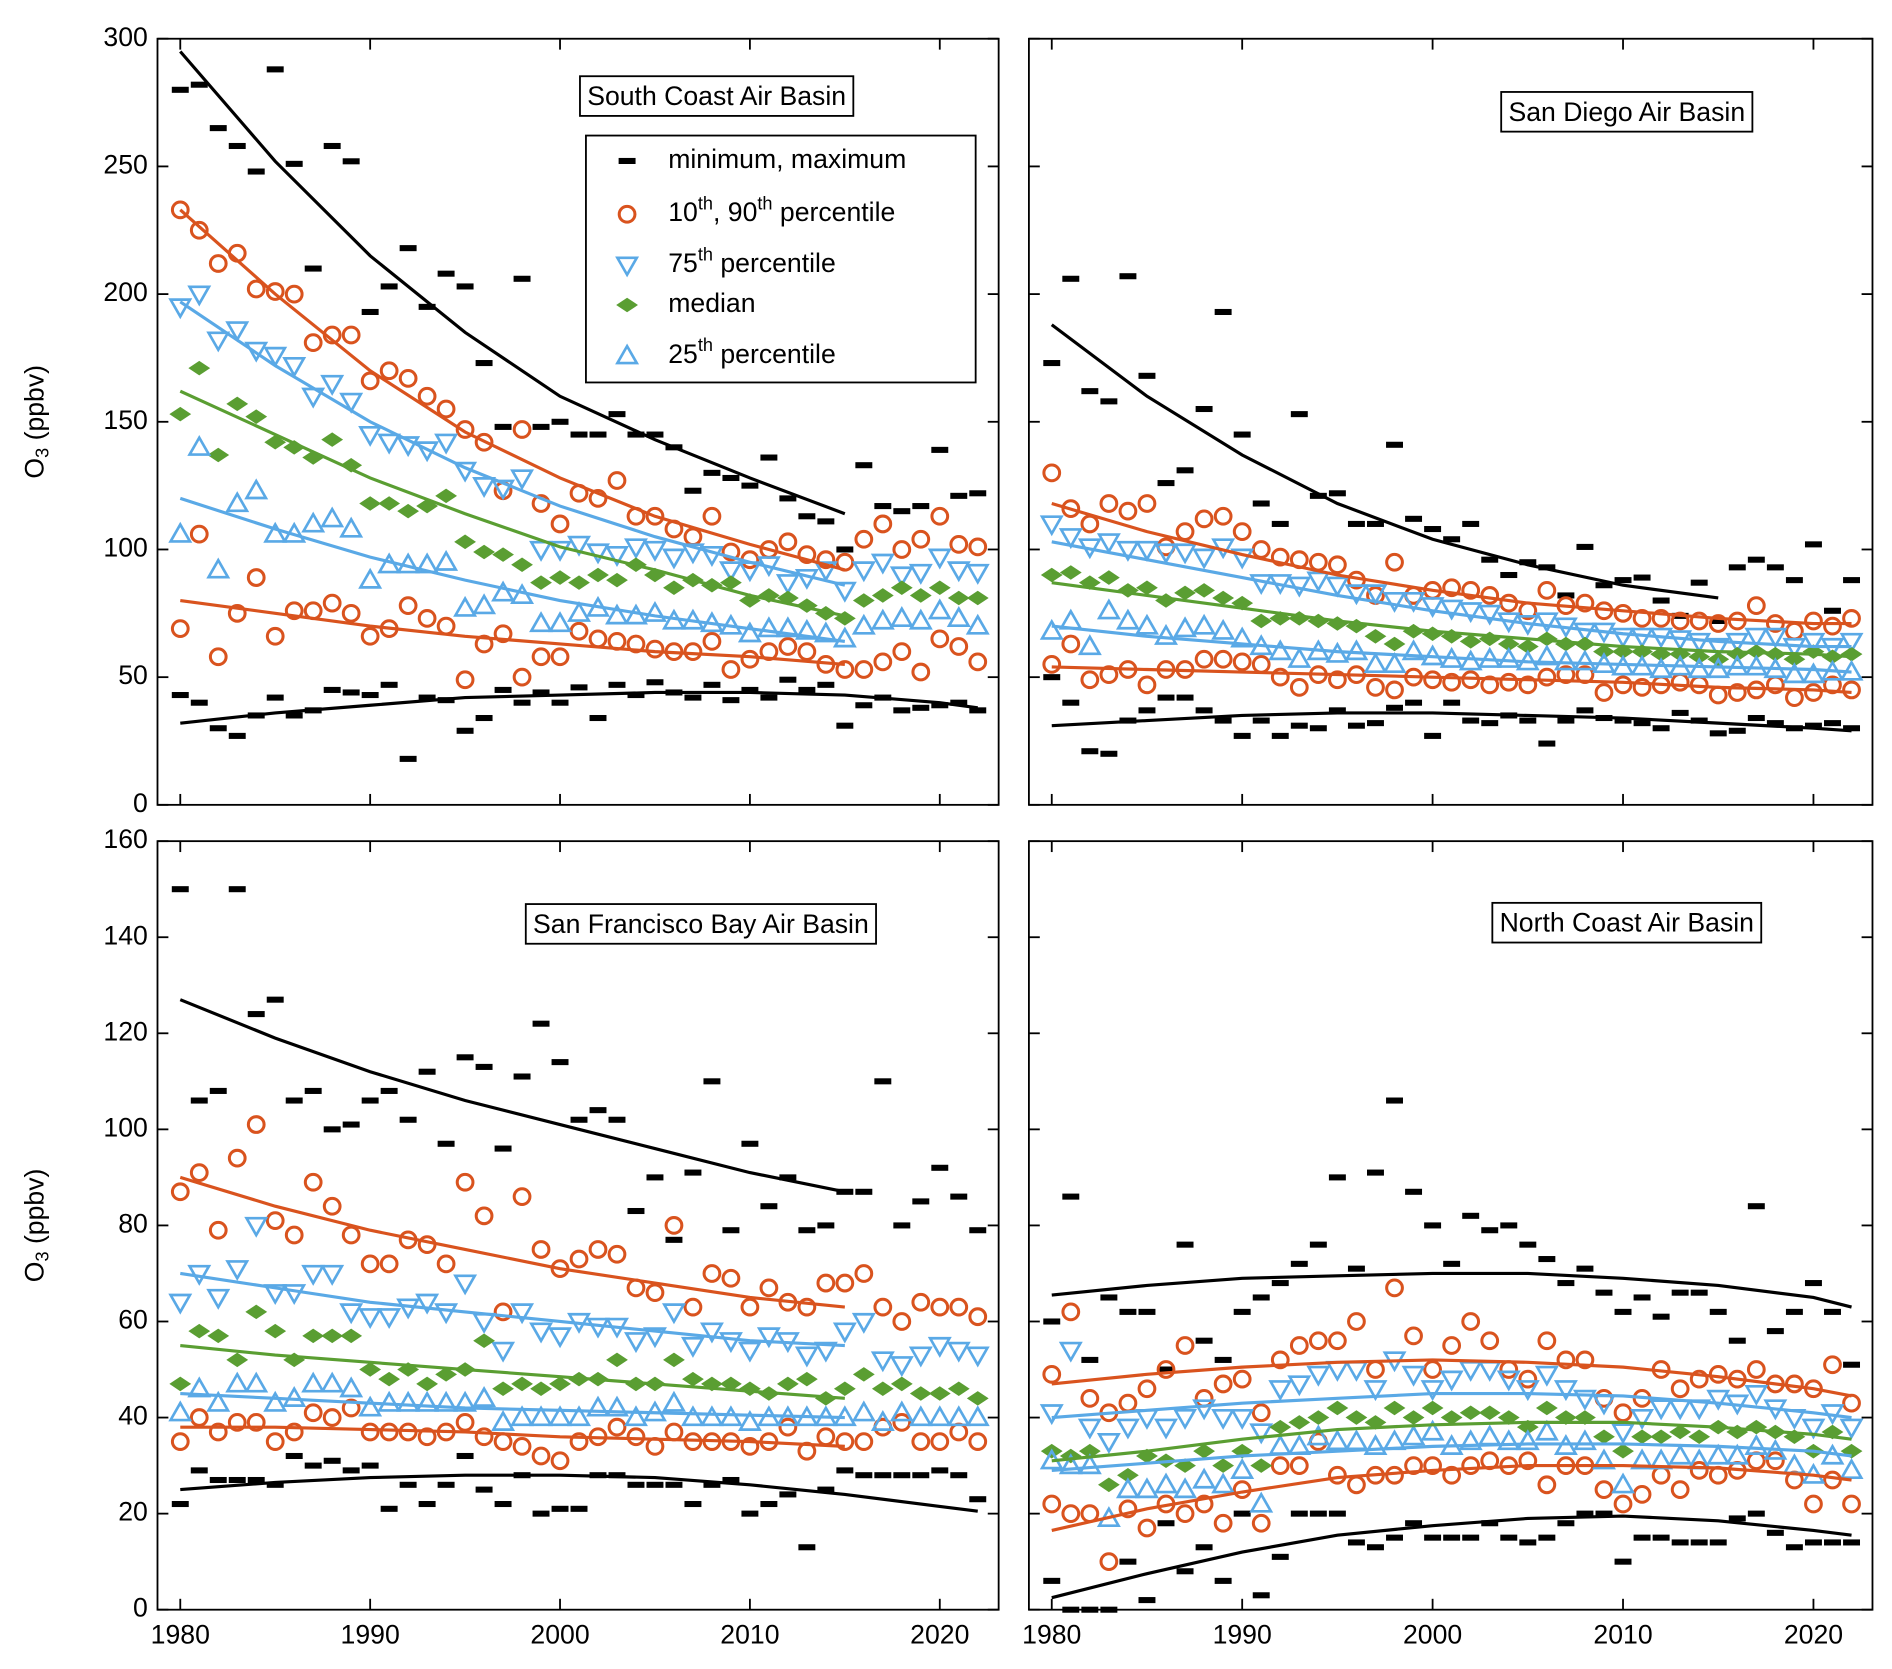 This screenshot has height=1669, width=1892. What do you see at coordinates (125, 839) in the screenshot?
I see `y-tick-label: 160` at bounding box center [125, 839].